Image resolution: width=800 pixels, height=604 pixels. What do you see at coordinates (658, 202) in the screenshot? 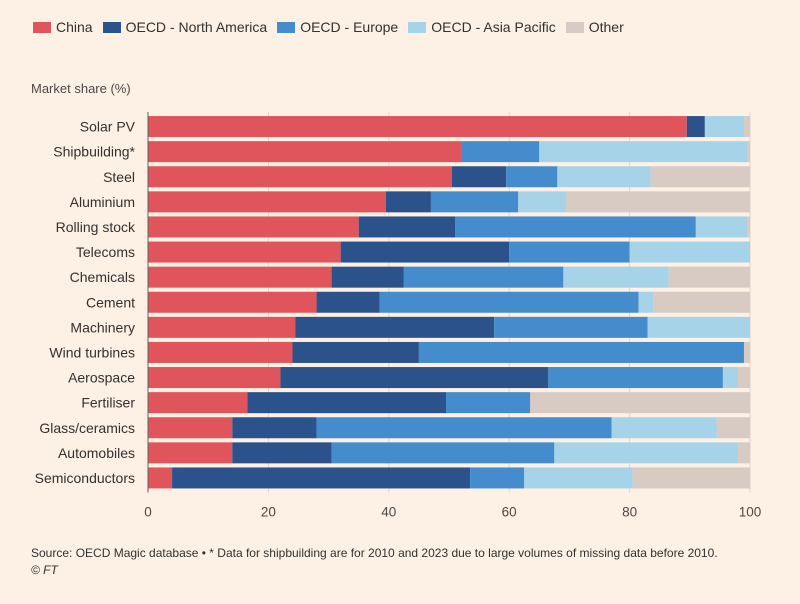
I see `bar-aluminium-other` at bounding box center [658, 202].